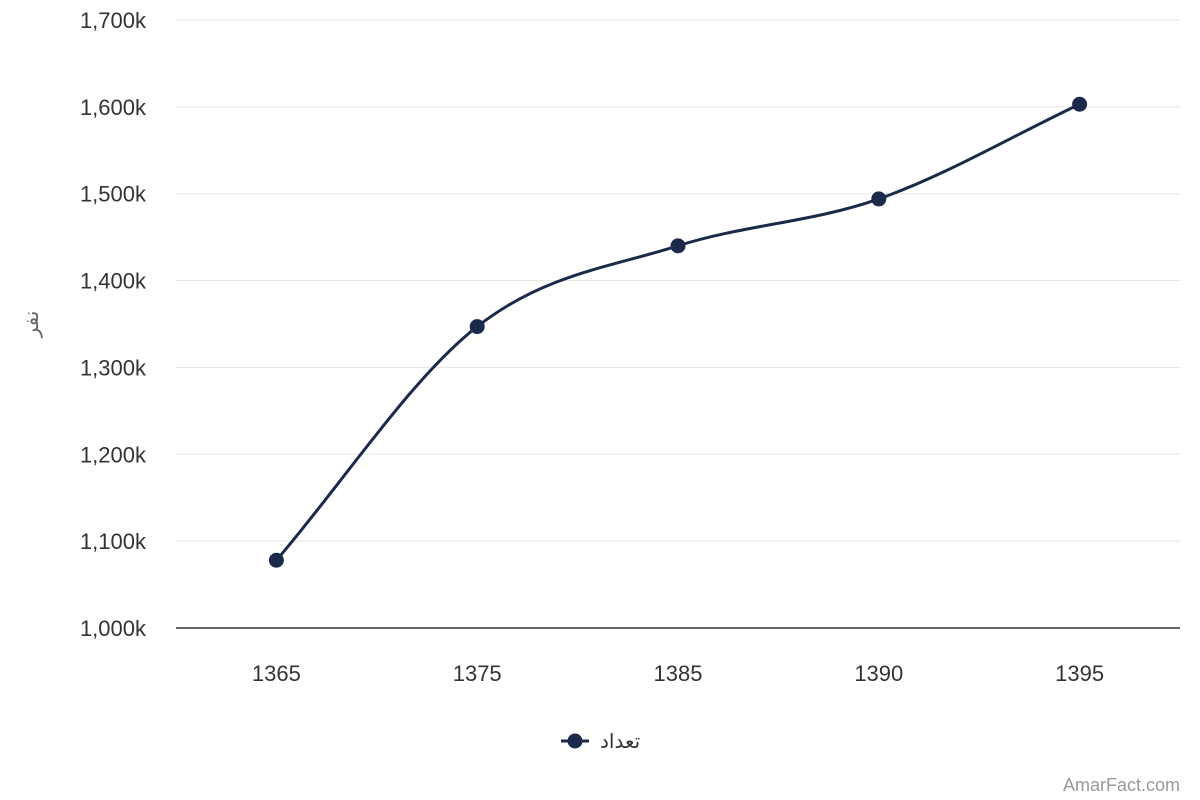  I want to click on y-tick-label: 1,500k, so click(113, 194).